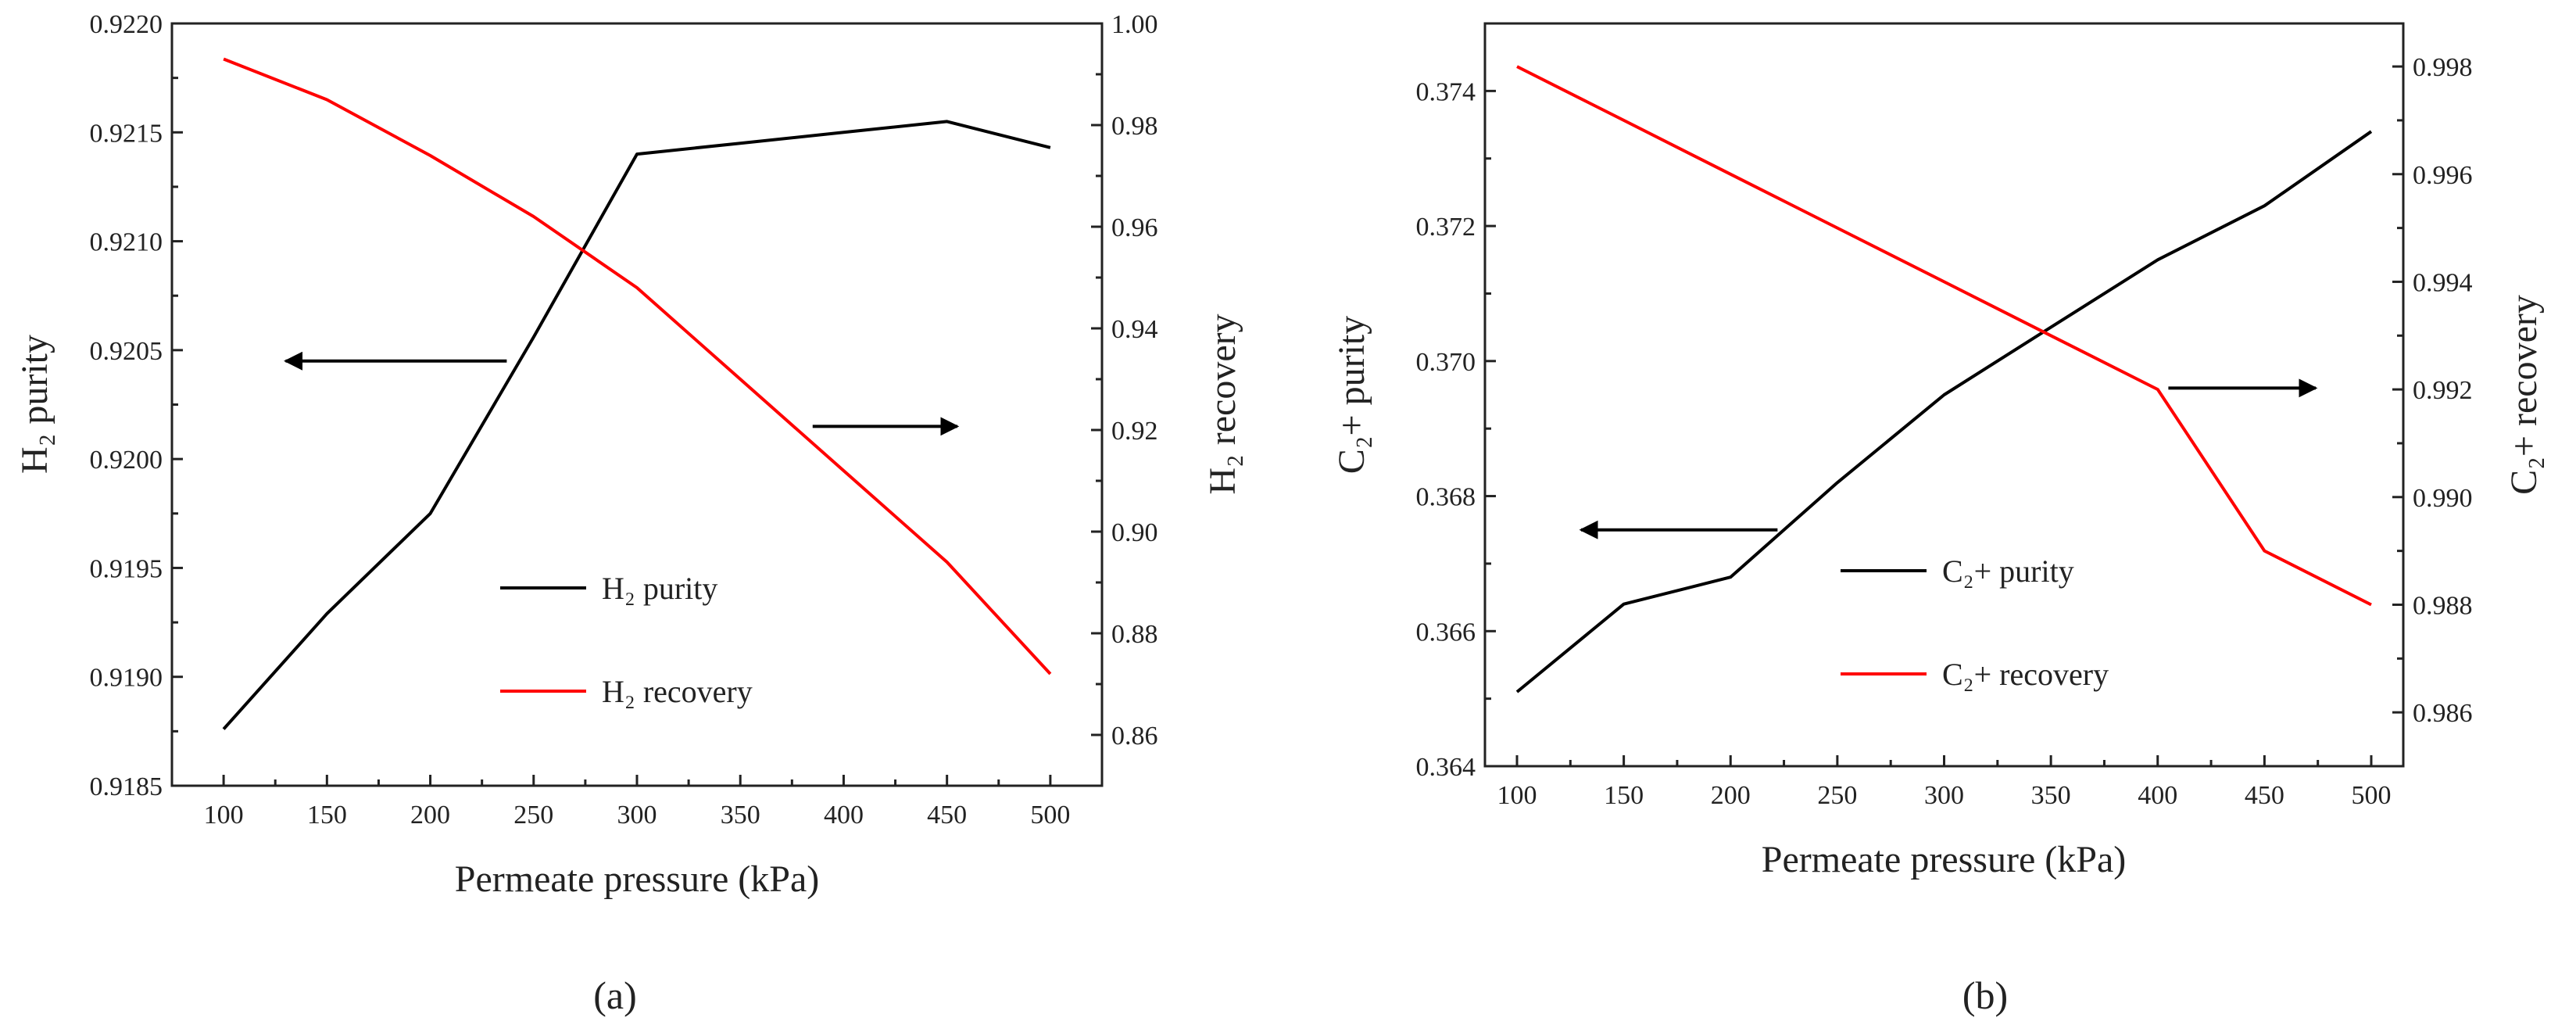 This screenshot has width=2576, height=1032. What do you see at coordinates (34, 405) in the screenshot?
I see `y-axis-left-title: H₂ purity` at bounding box center [34, 405].